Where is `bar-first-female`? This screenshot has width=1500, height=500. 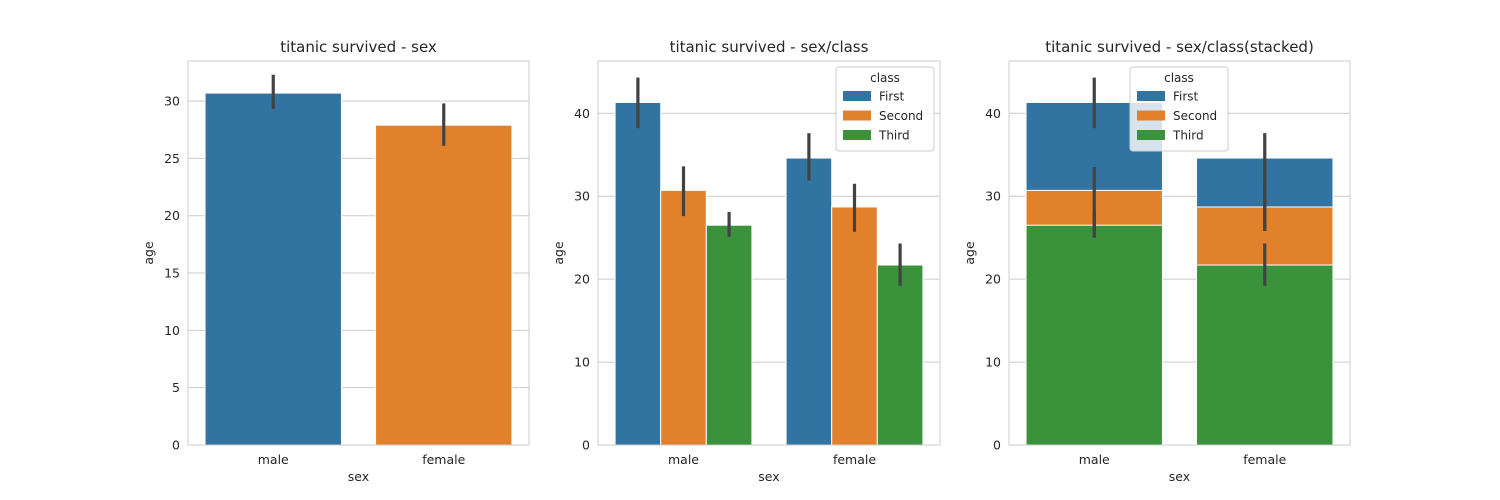
bar-first-female is located at coordinates (809, 301).